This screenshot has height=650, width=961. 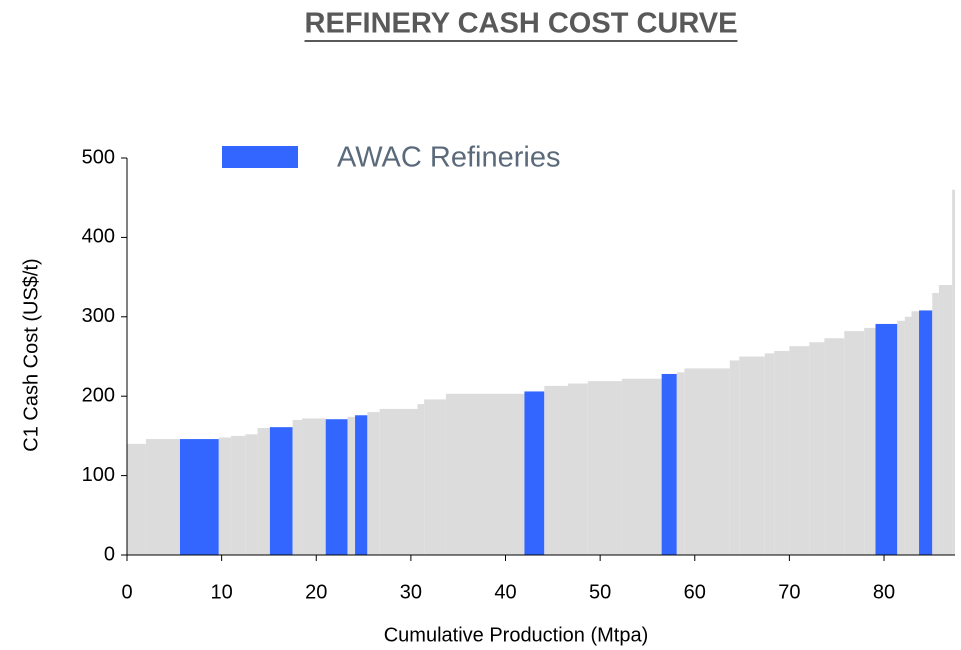 I want to click on x-axis-label: Cumulative Production (Mtpa), so click(x=516, y=635).